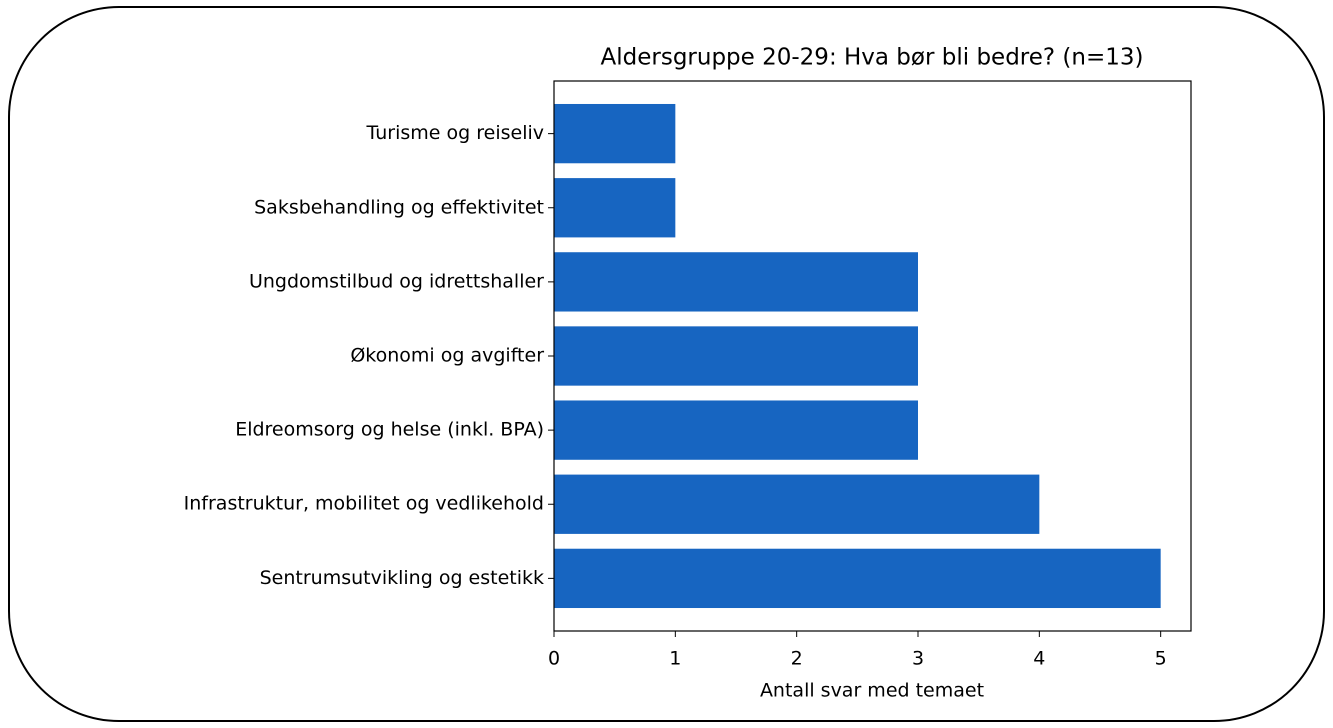  I want to click on y-tick-label: Turisme og reiseliv, so click(455, 133).